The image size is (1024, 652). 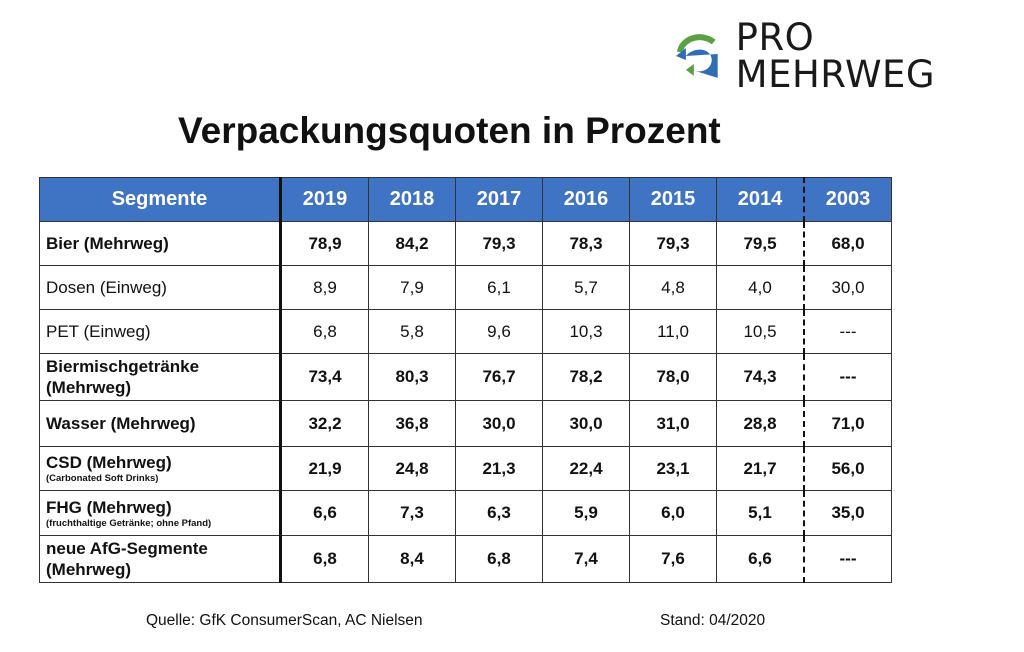 What do you see at coordinates (586, 559) in the screenshot?
I see `value-cell: 7,4` at bounding box center [586, 559].